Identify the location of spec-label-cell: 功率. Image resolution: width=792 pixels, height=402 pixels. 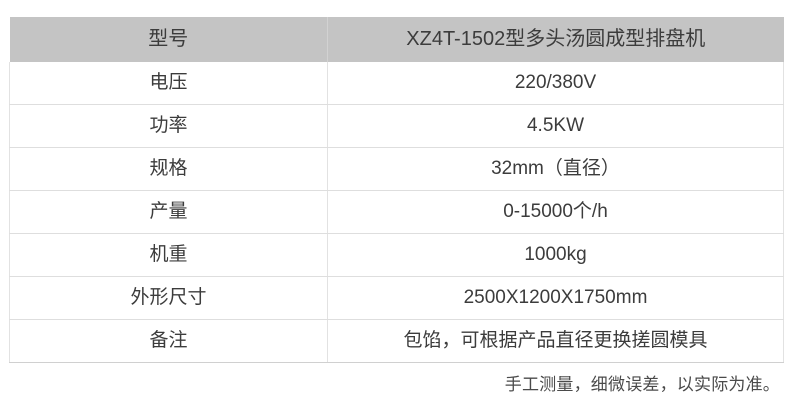
(168, 126).